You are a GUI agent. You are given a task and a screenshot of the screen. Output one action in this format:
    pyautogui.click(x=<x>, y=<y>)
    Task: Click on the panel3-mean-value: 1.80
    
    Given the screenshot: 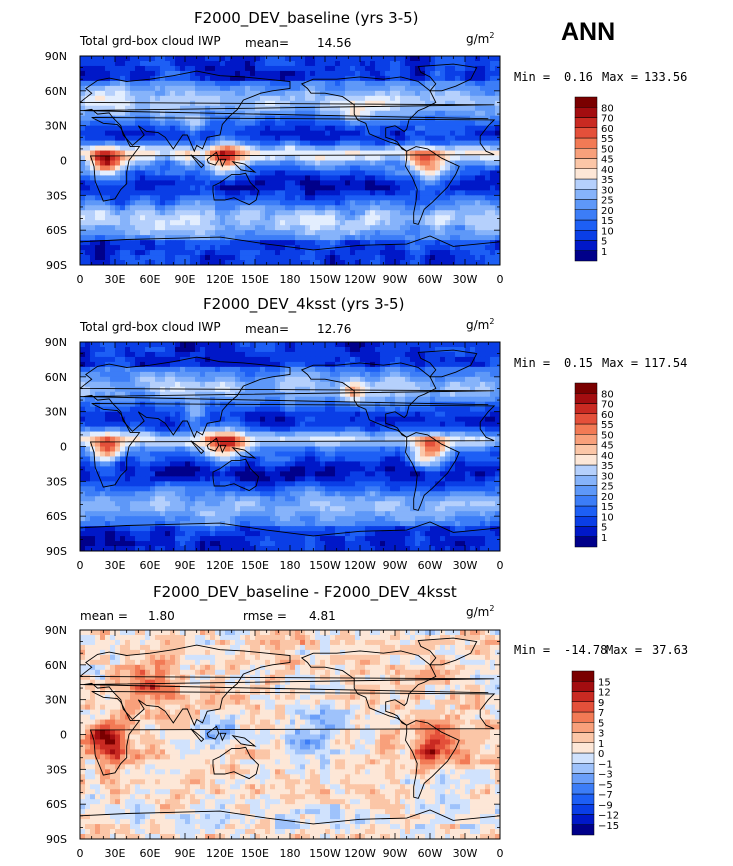 What is the action you would take?
    pyautogui.click(x=161, y=616)
    